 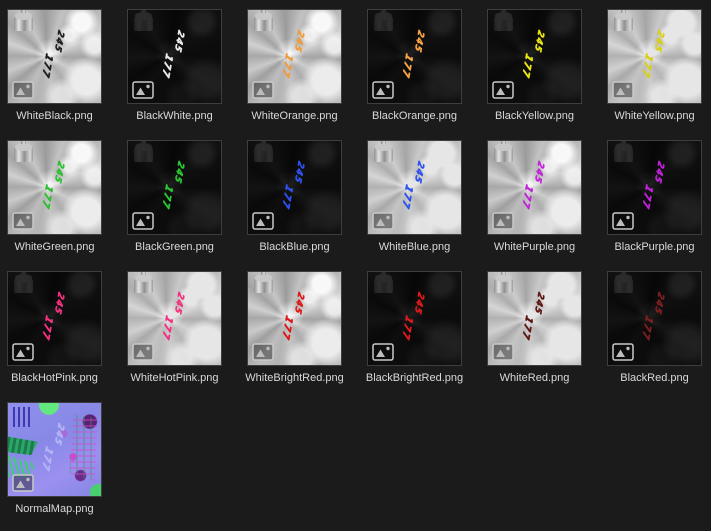 I want to click on file-item: 245 177 BlackPurple.png, so click(x=659, y=205).